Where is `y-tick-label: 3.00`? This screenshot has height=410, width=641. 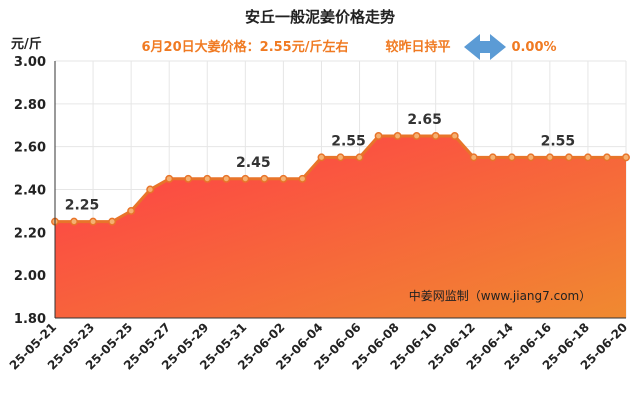 y-tick-label: 3.00 is located at coordinates (30, 62).